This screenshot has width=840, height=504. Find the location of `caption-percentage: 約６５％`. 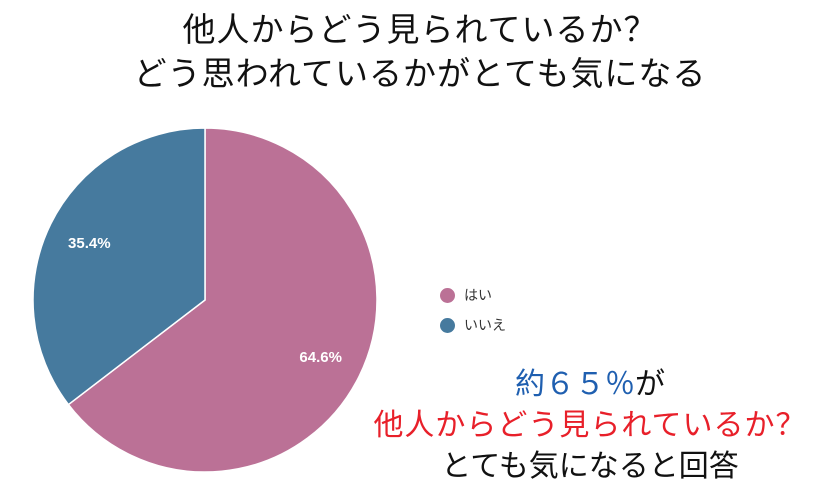

caption-percentage: 約６５％ is located at coordinates (575, 384).